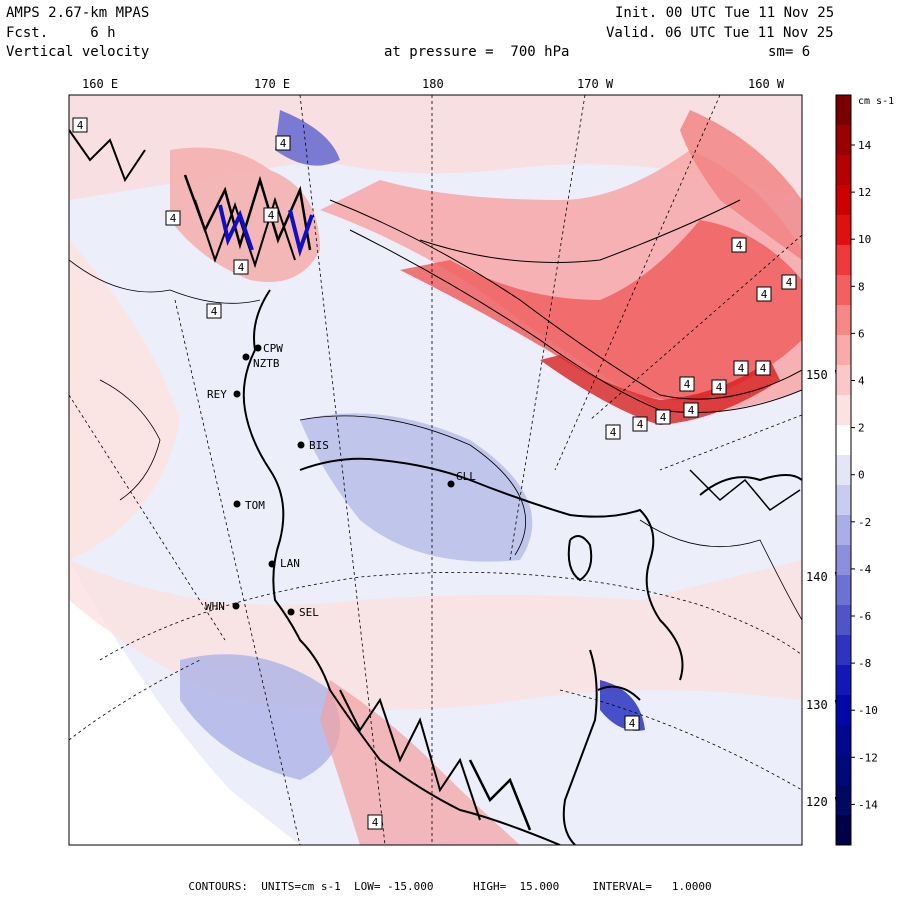 The height and width of the screenshot is (900, 900). Describe the element at coordinates (258, 348) in the screenshot. I see `station-dot-cpw` at that location.